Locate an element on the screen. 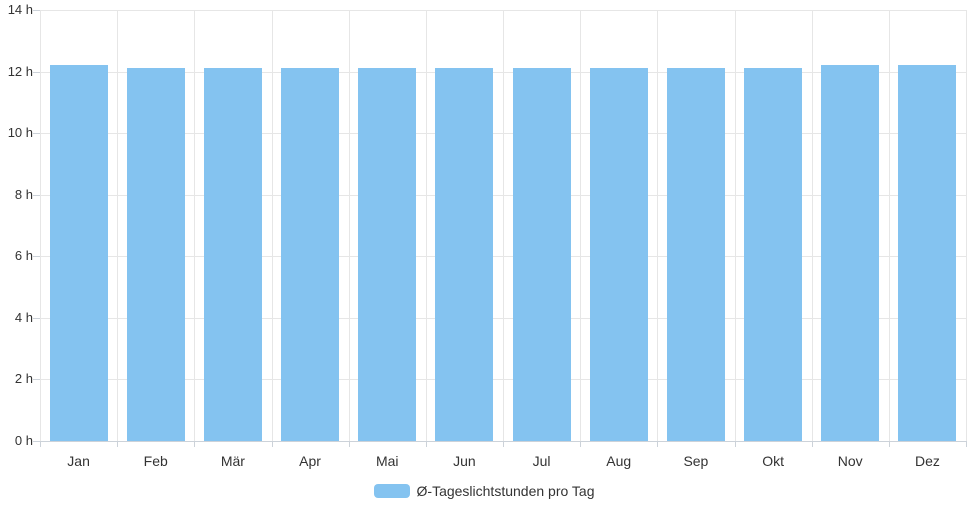 This screenshot has width=968, height=508. x-axis-label-mai: Mai is located at coordinates (387, 461).